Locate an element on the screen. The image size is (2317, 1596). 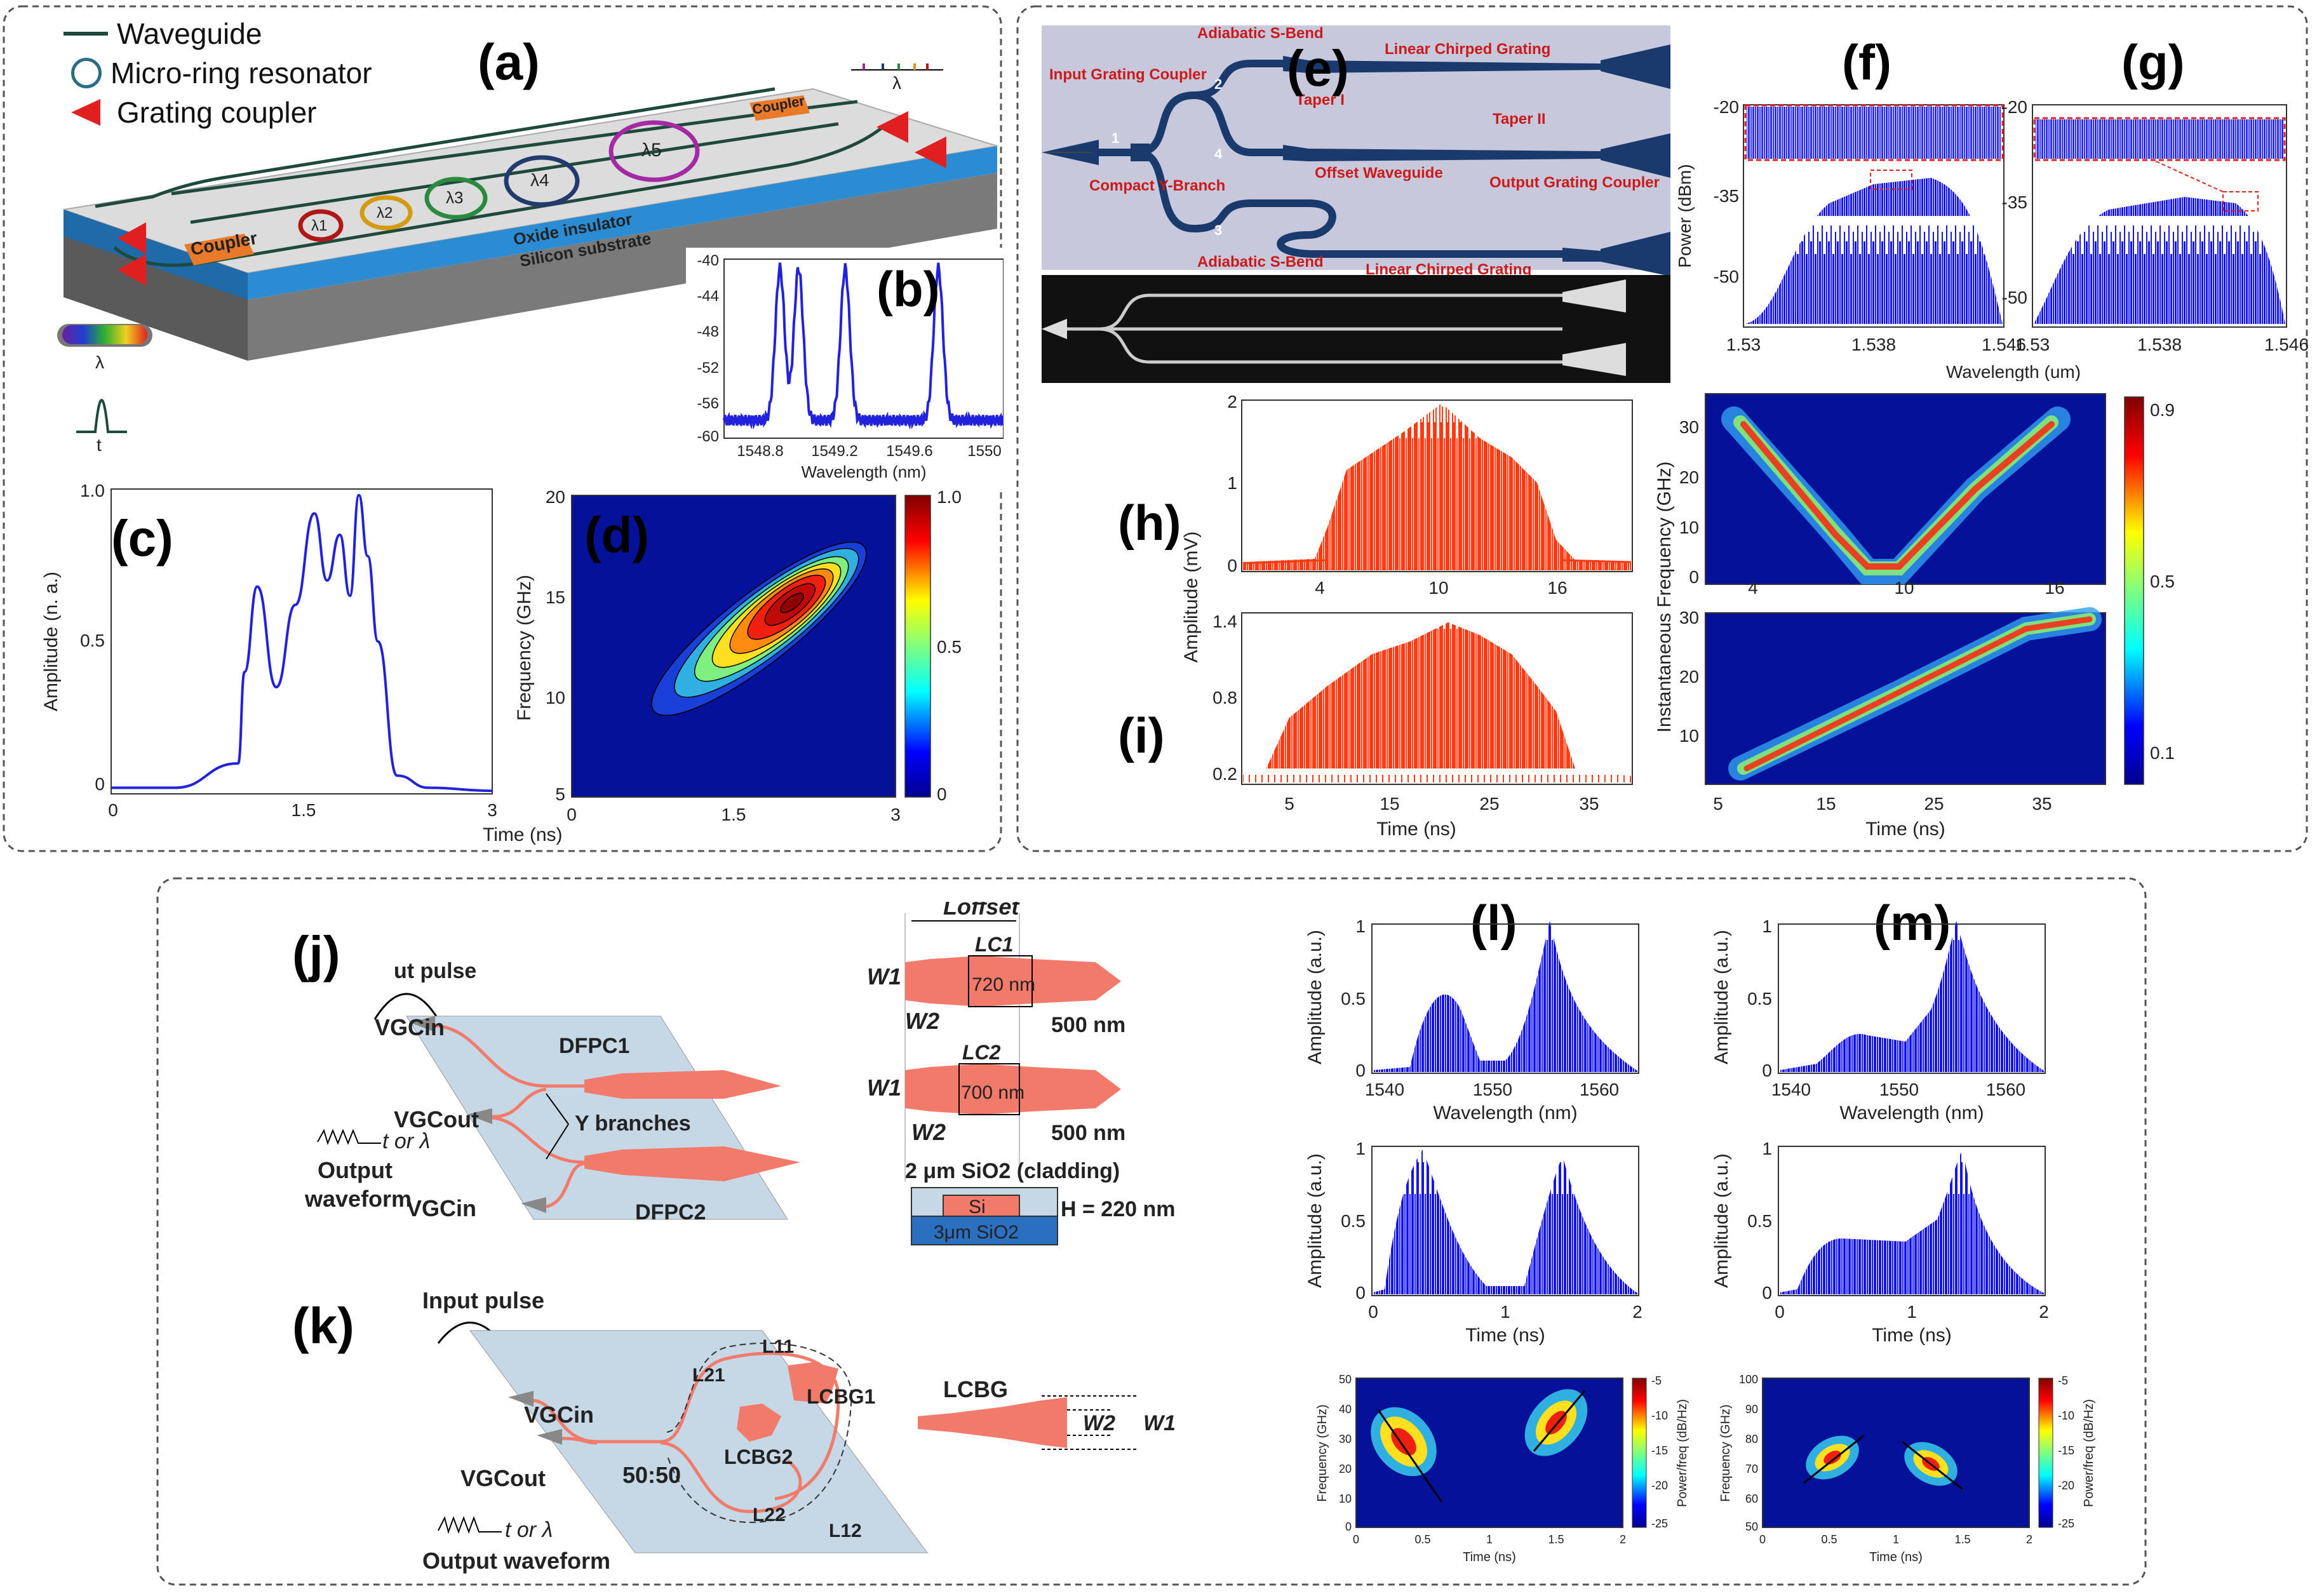
d-cbtick: 1.0 is located at coordinates (949, 497).